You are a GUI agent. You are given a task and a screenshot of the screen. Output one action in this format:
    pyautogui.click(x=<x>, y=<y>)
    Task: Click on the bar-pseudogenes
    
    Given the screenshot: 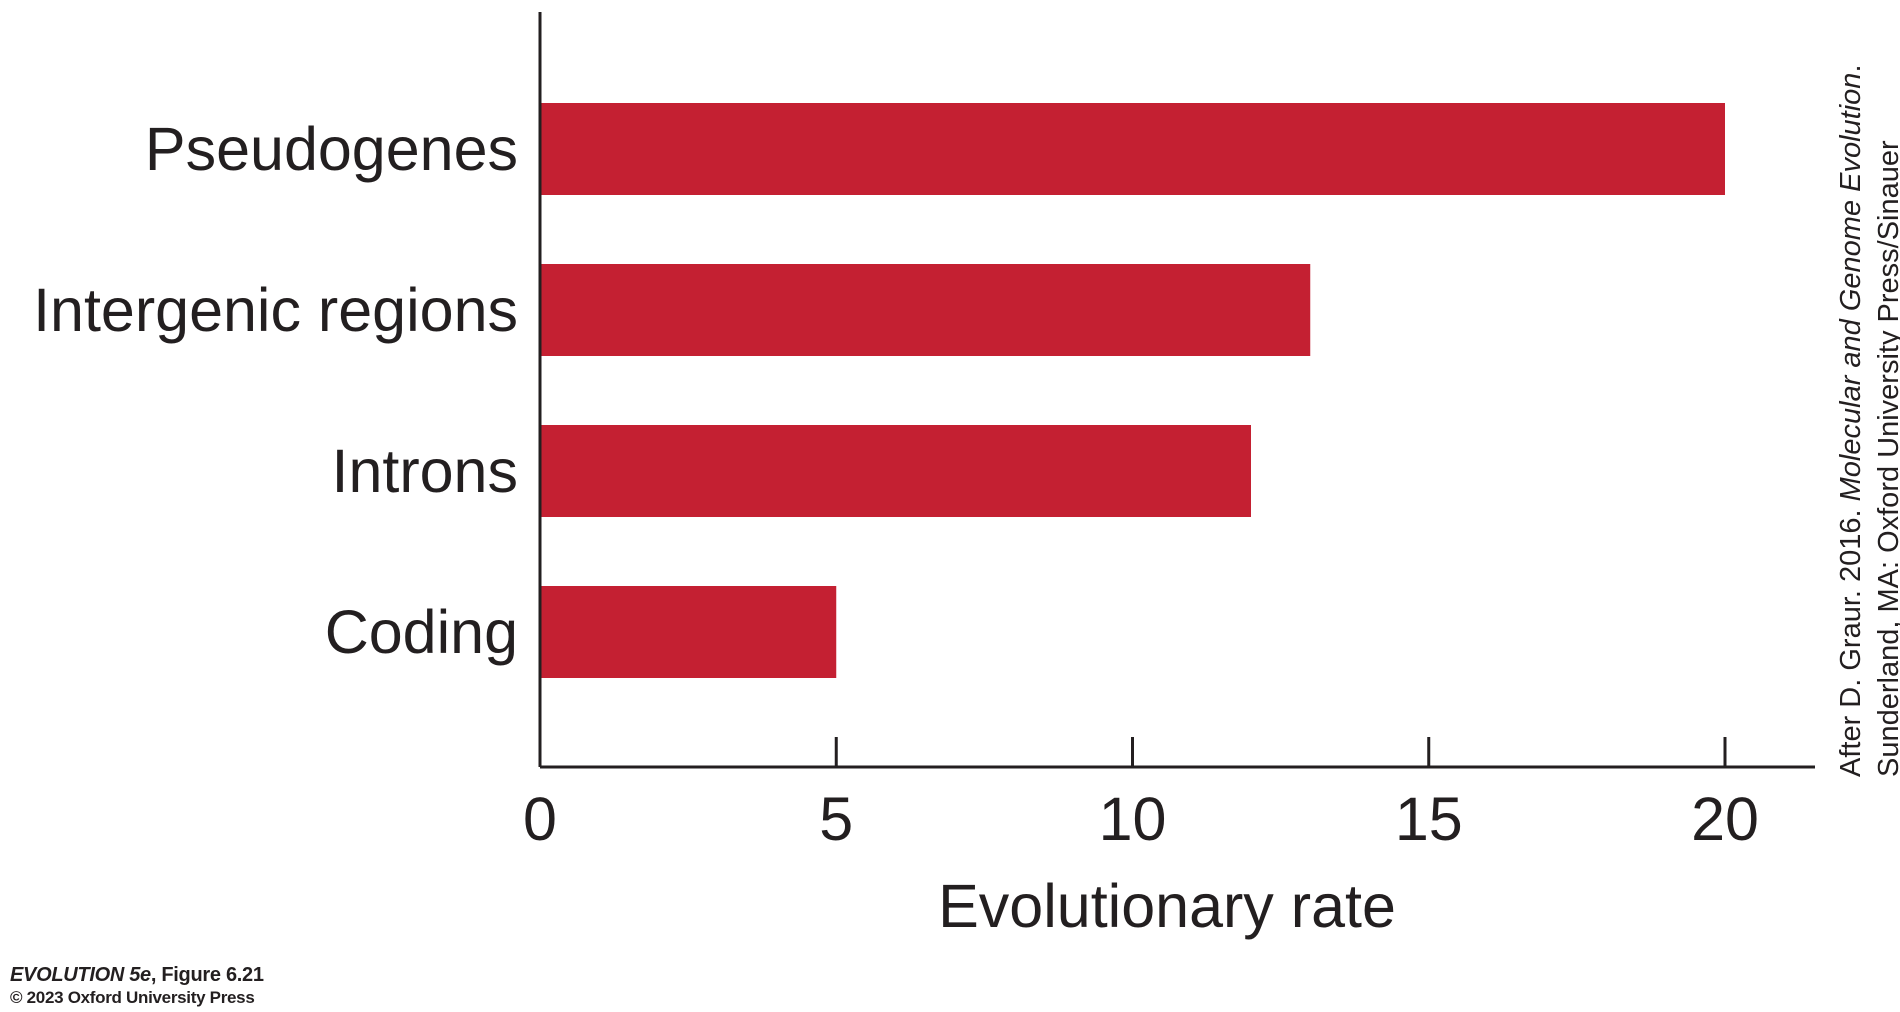 What is the action you would take?
    pyautogui.click(x=1132, y=149)
    